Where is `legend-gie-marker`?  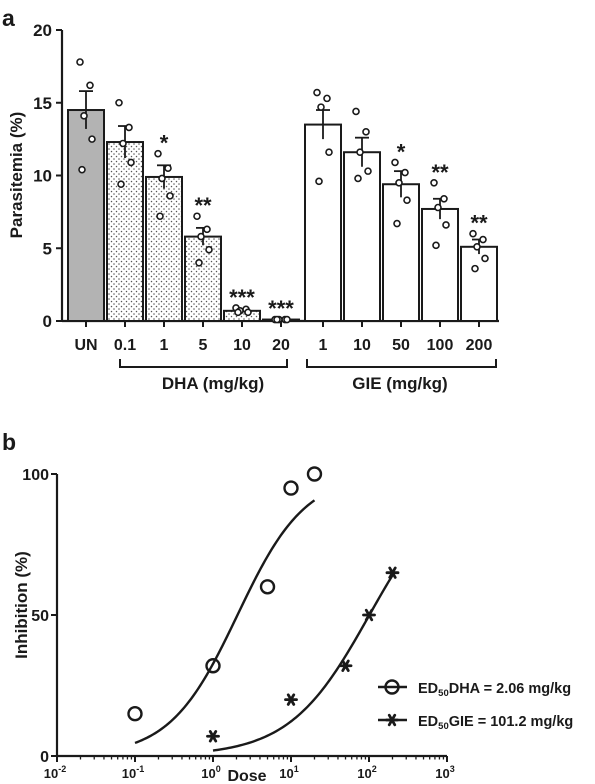
legend-gie-marker is located at coordinates (392, 720).